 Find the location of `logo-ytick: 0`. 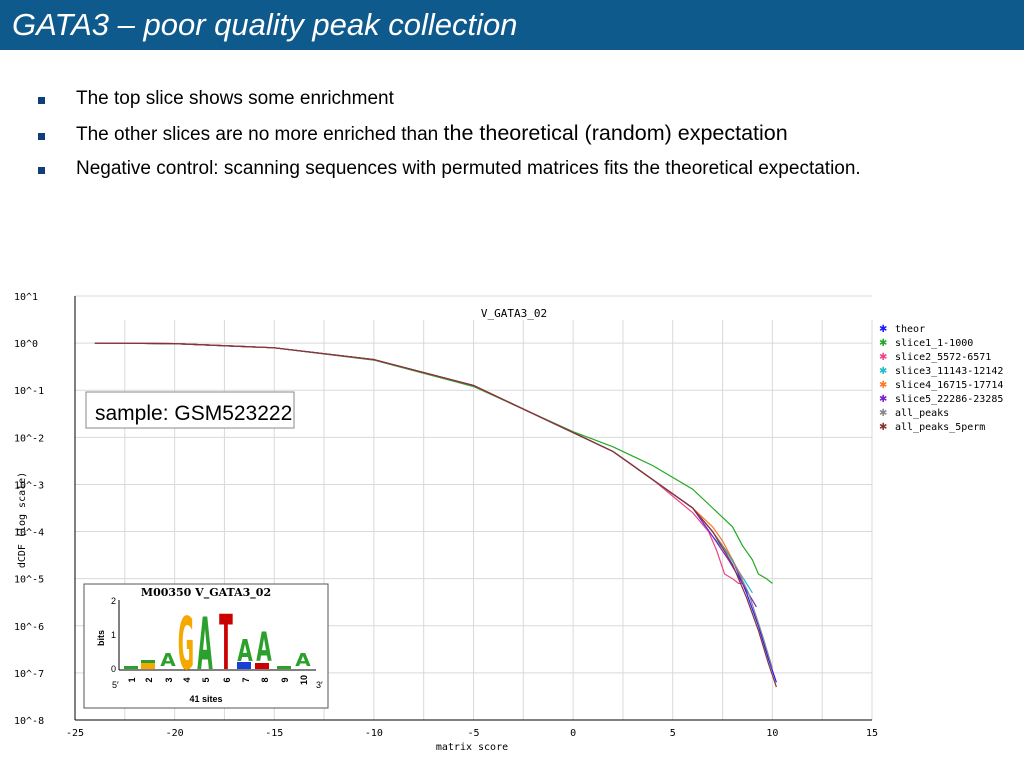

logo-ytick: 0 is located at coordinates (113, 669).